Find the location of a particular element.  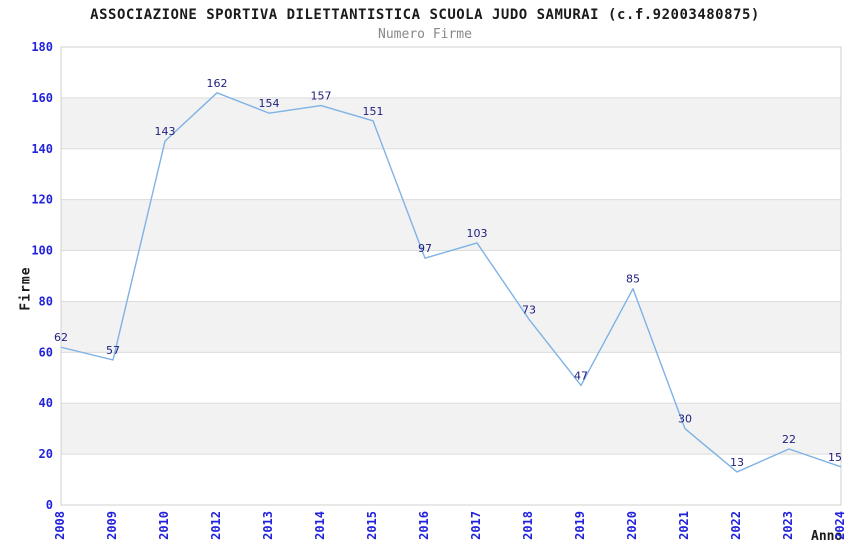

x-tick-label: 2024 is located at coordinates (840, 525).